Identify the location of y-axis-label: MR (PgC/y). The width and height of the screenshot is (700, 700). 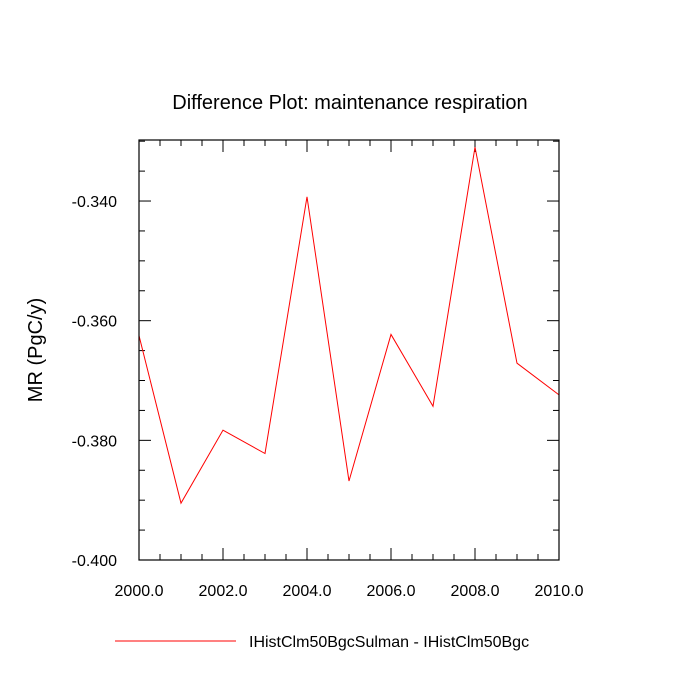
(36, 350).